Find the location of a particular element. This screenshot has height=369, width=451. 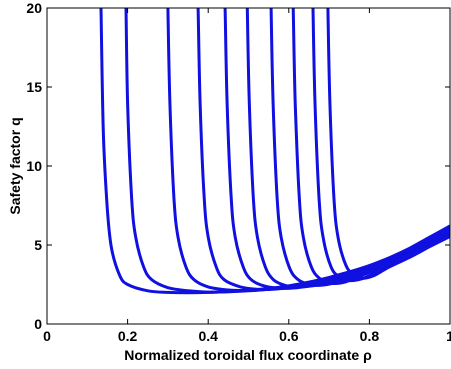

y-tick-label: 15 is located at coordinates (34, 87).